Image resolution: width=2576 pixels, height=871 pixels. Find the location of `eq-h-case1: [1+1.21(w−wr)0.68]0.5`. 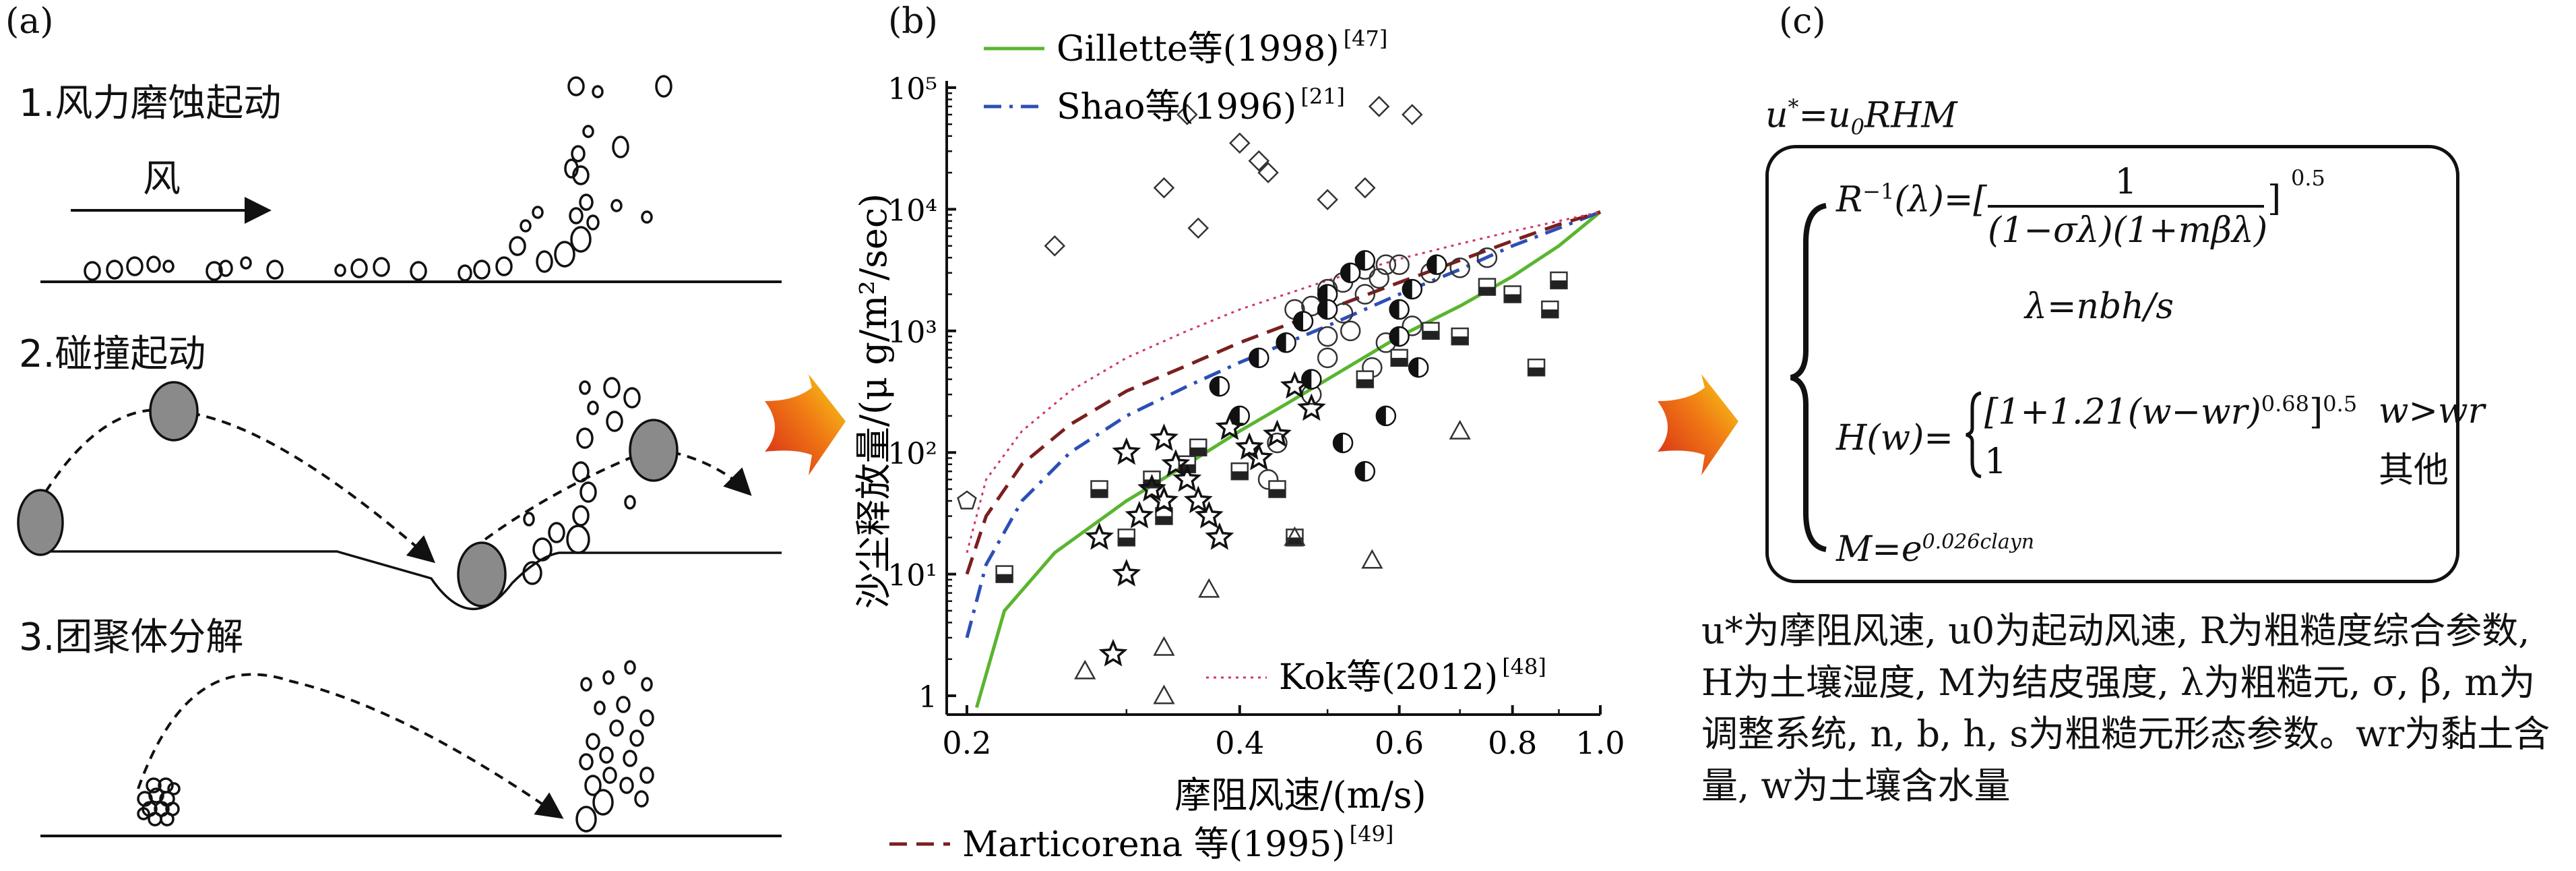

eq-h-case1: [1+1.21(w−wr)0.68]0.5 is located at coordinates (2171, 412).